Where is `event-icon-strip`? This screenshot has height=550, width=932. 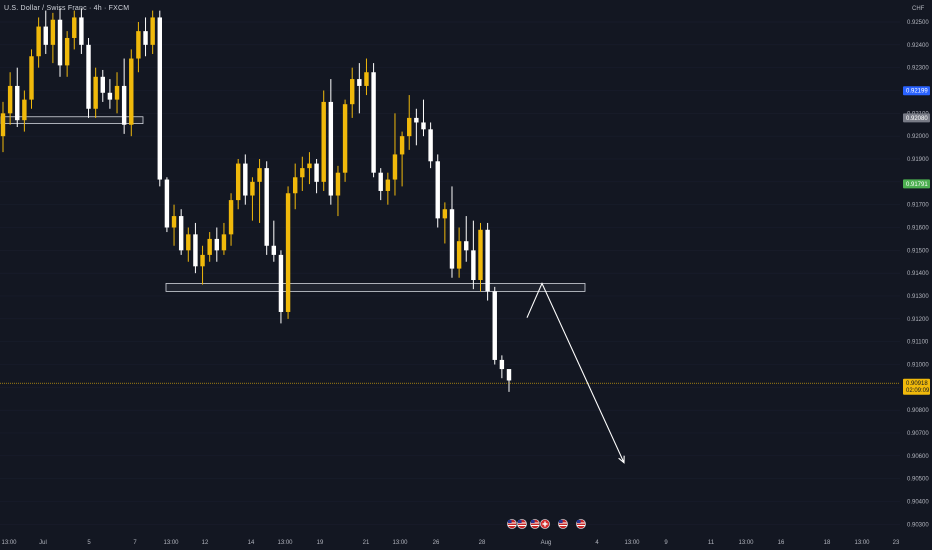 event-icon-strip is located at coordinates (546, 524).